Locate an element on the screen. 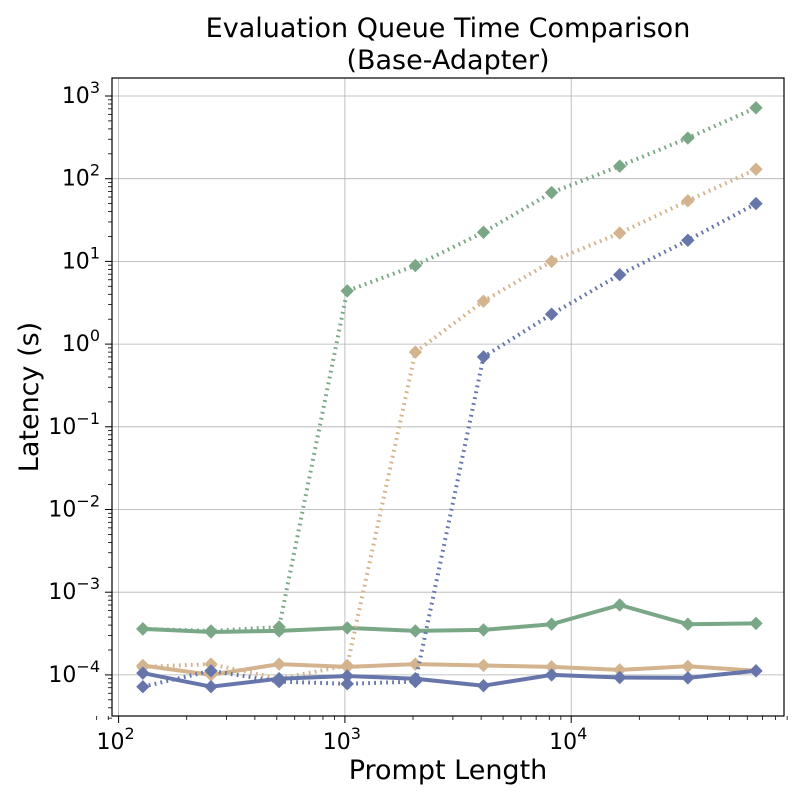  y-tick-label: 10⁻³ is located at coordinates (74, 589).